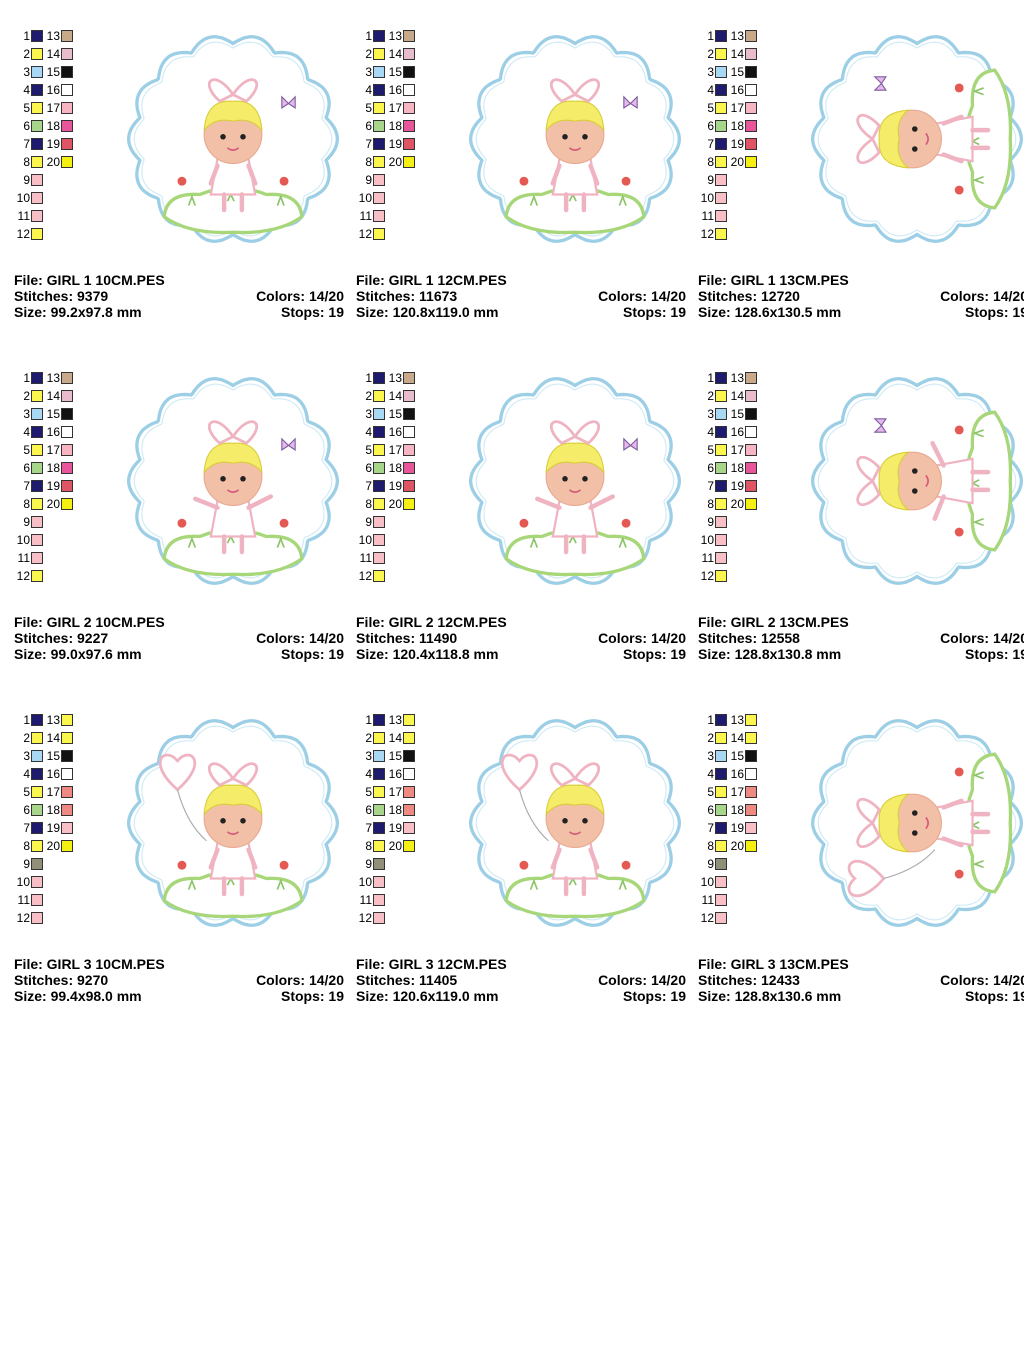  What do you see at coordinates (533, 815) in the screenshot?
I see `balloon-string` at bounding box center [533, 815].